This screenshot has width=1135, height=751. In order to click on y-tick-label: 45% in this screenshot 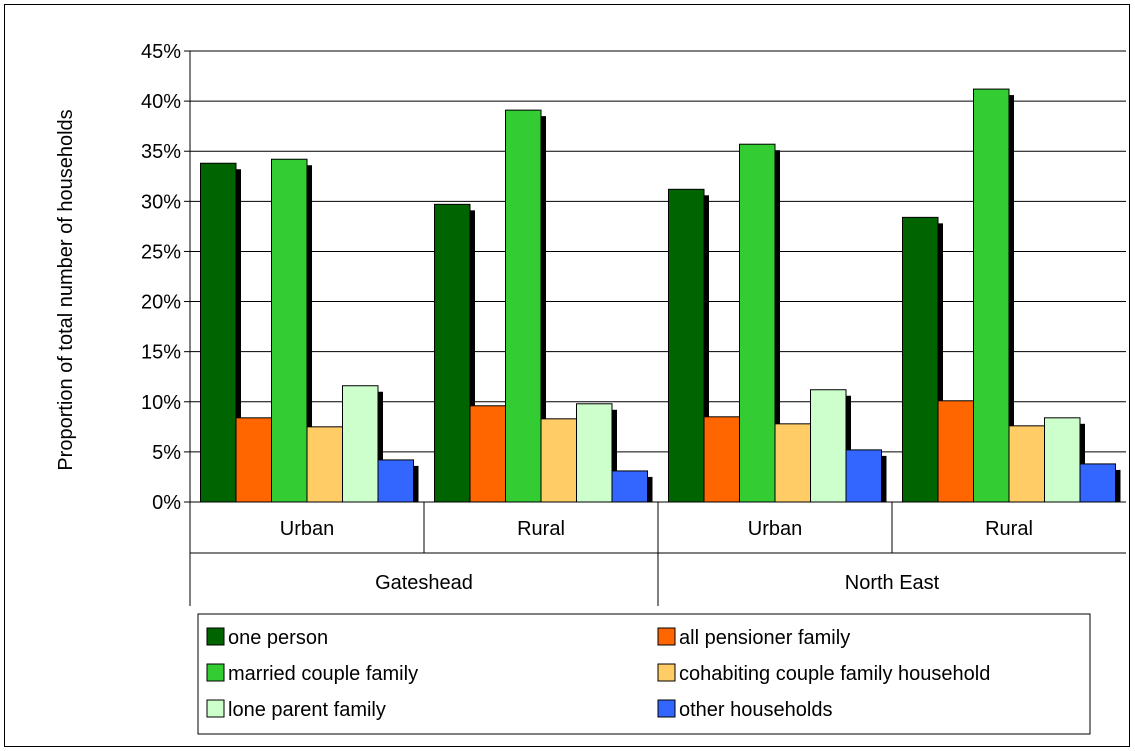, I will do `click(161, 52)`.